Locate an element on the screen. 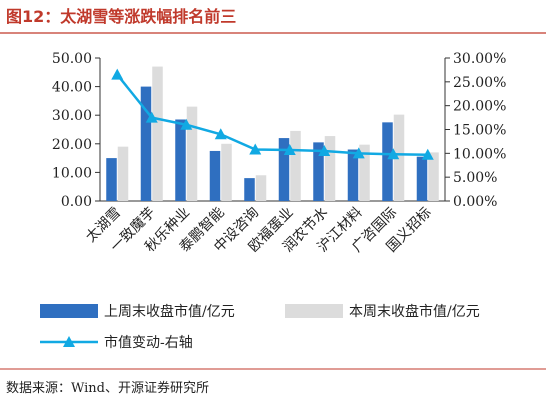 The width and height of the screenshot is (546, 405). left-tick-label: 40.00 is located at coordinates (72, 88).